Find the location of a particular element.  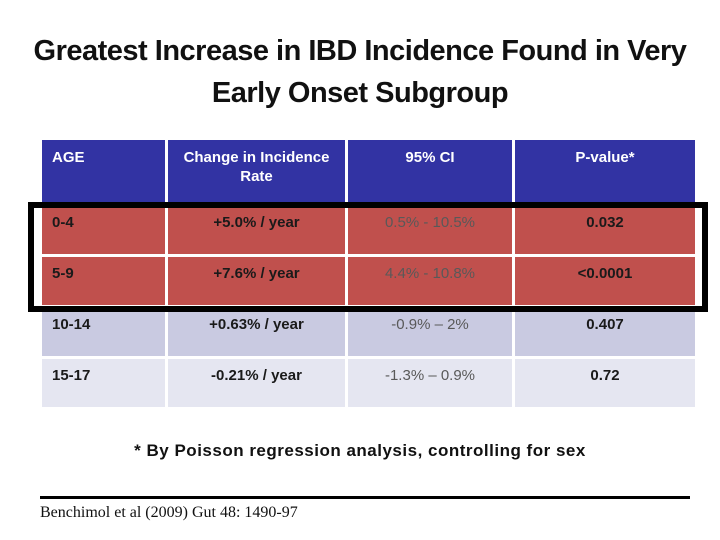

table-cell-change: +5.0% / year is located at coordinates (256, 230).